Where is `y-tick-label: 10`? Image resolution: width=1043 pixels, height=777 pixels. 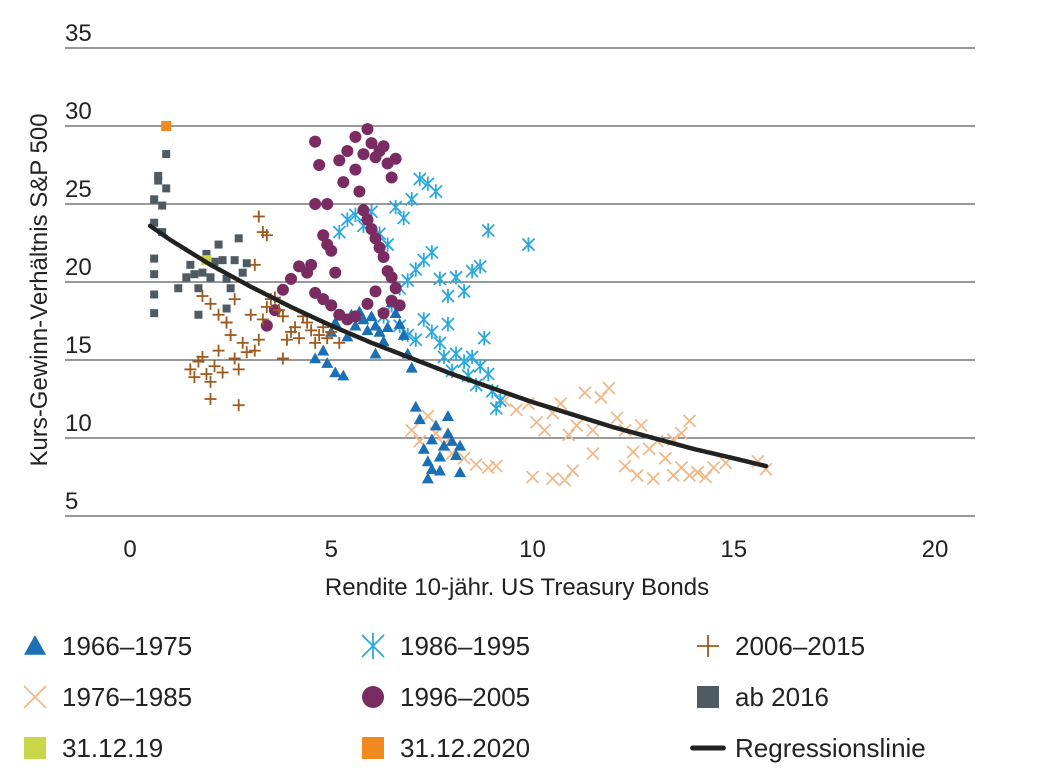
y-tick-label: 10 is located at coordinates (78, 423).